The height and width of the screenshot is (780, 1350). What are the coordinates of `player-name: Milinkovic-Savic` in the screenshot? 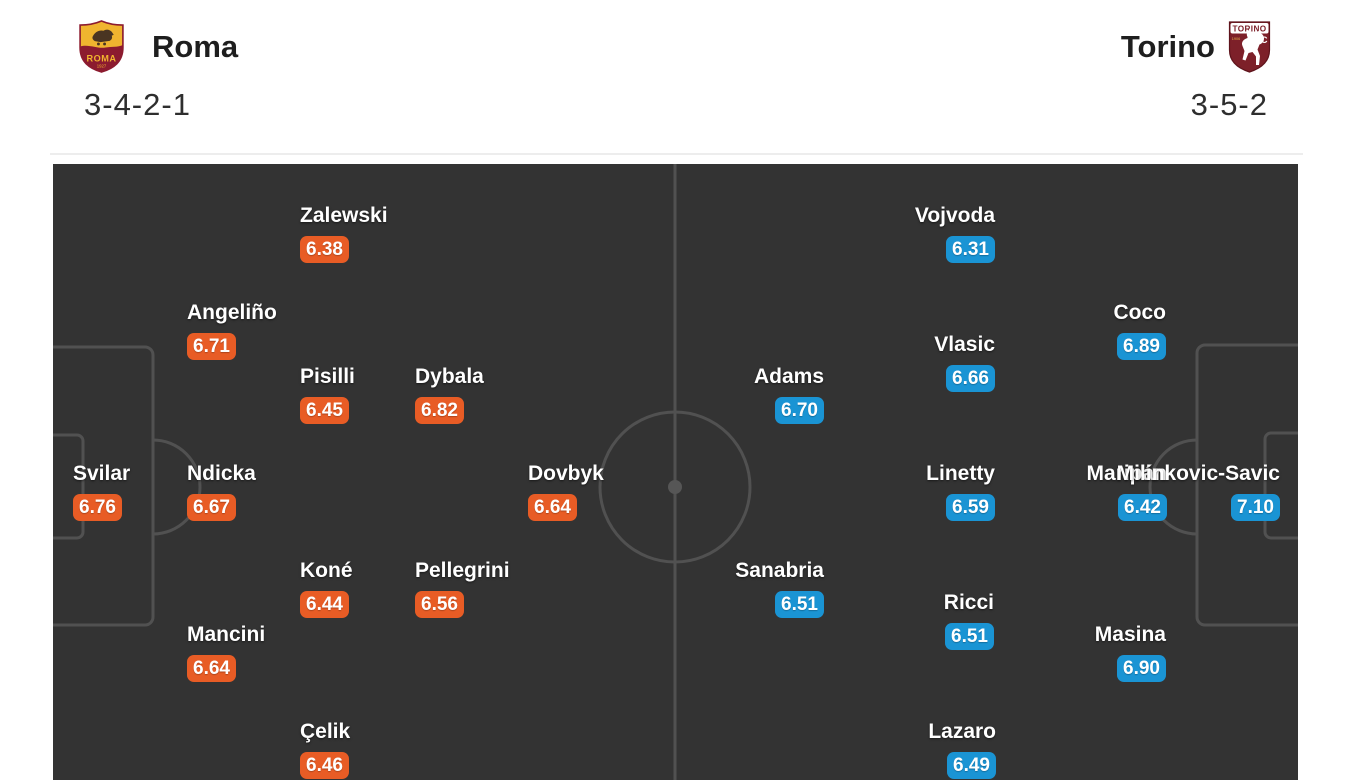 It's located at (1198, 473).